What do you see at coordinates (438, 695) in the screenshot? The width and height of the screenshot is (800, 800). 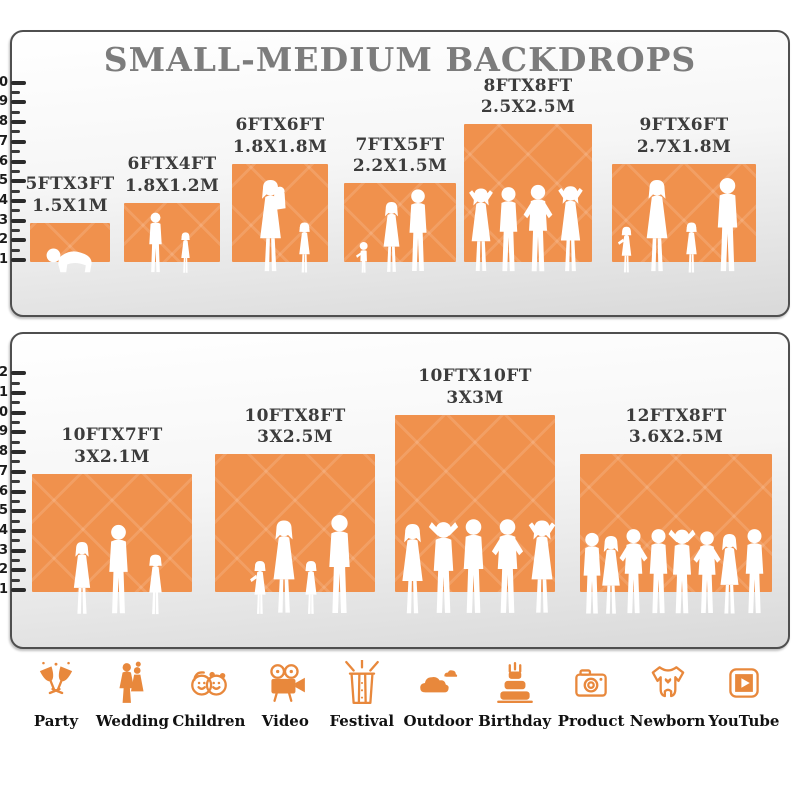 I see `category-outdoor: Outdoor` at bounding box center [438, 695].